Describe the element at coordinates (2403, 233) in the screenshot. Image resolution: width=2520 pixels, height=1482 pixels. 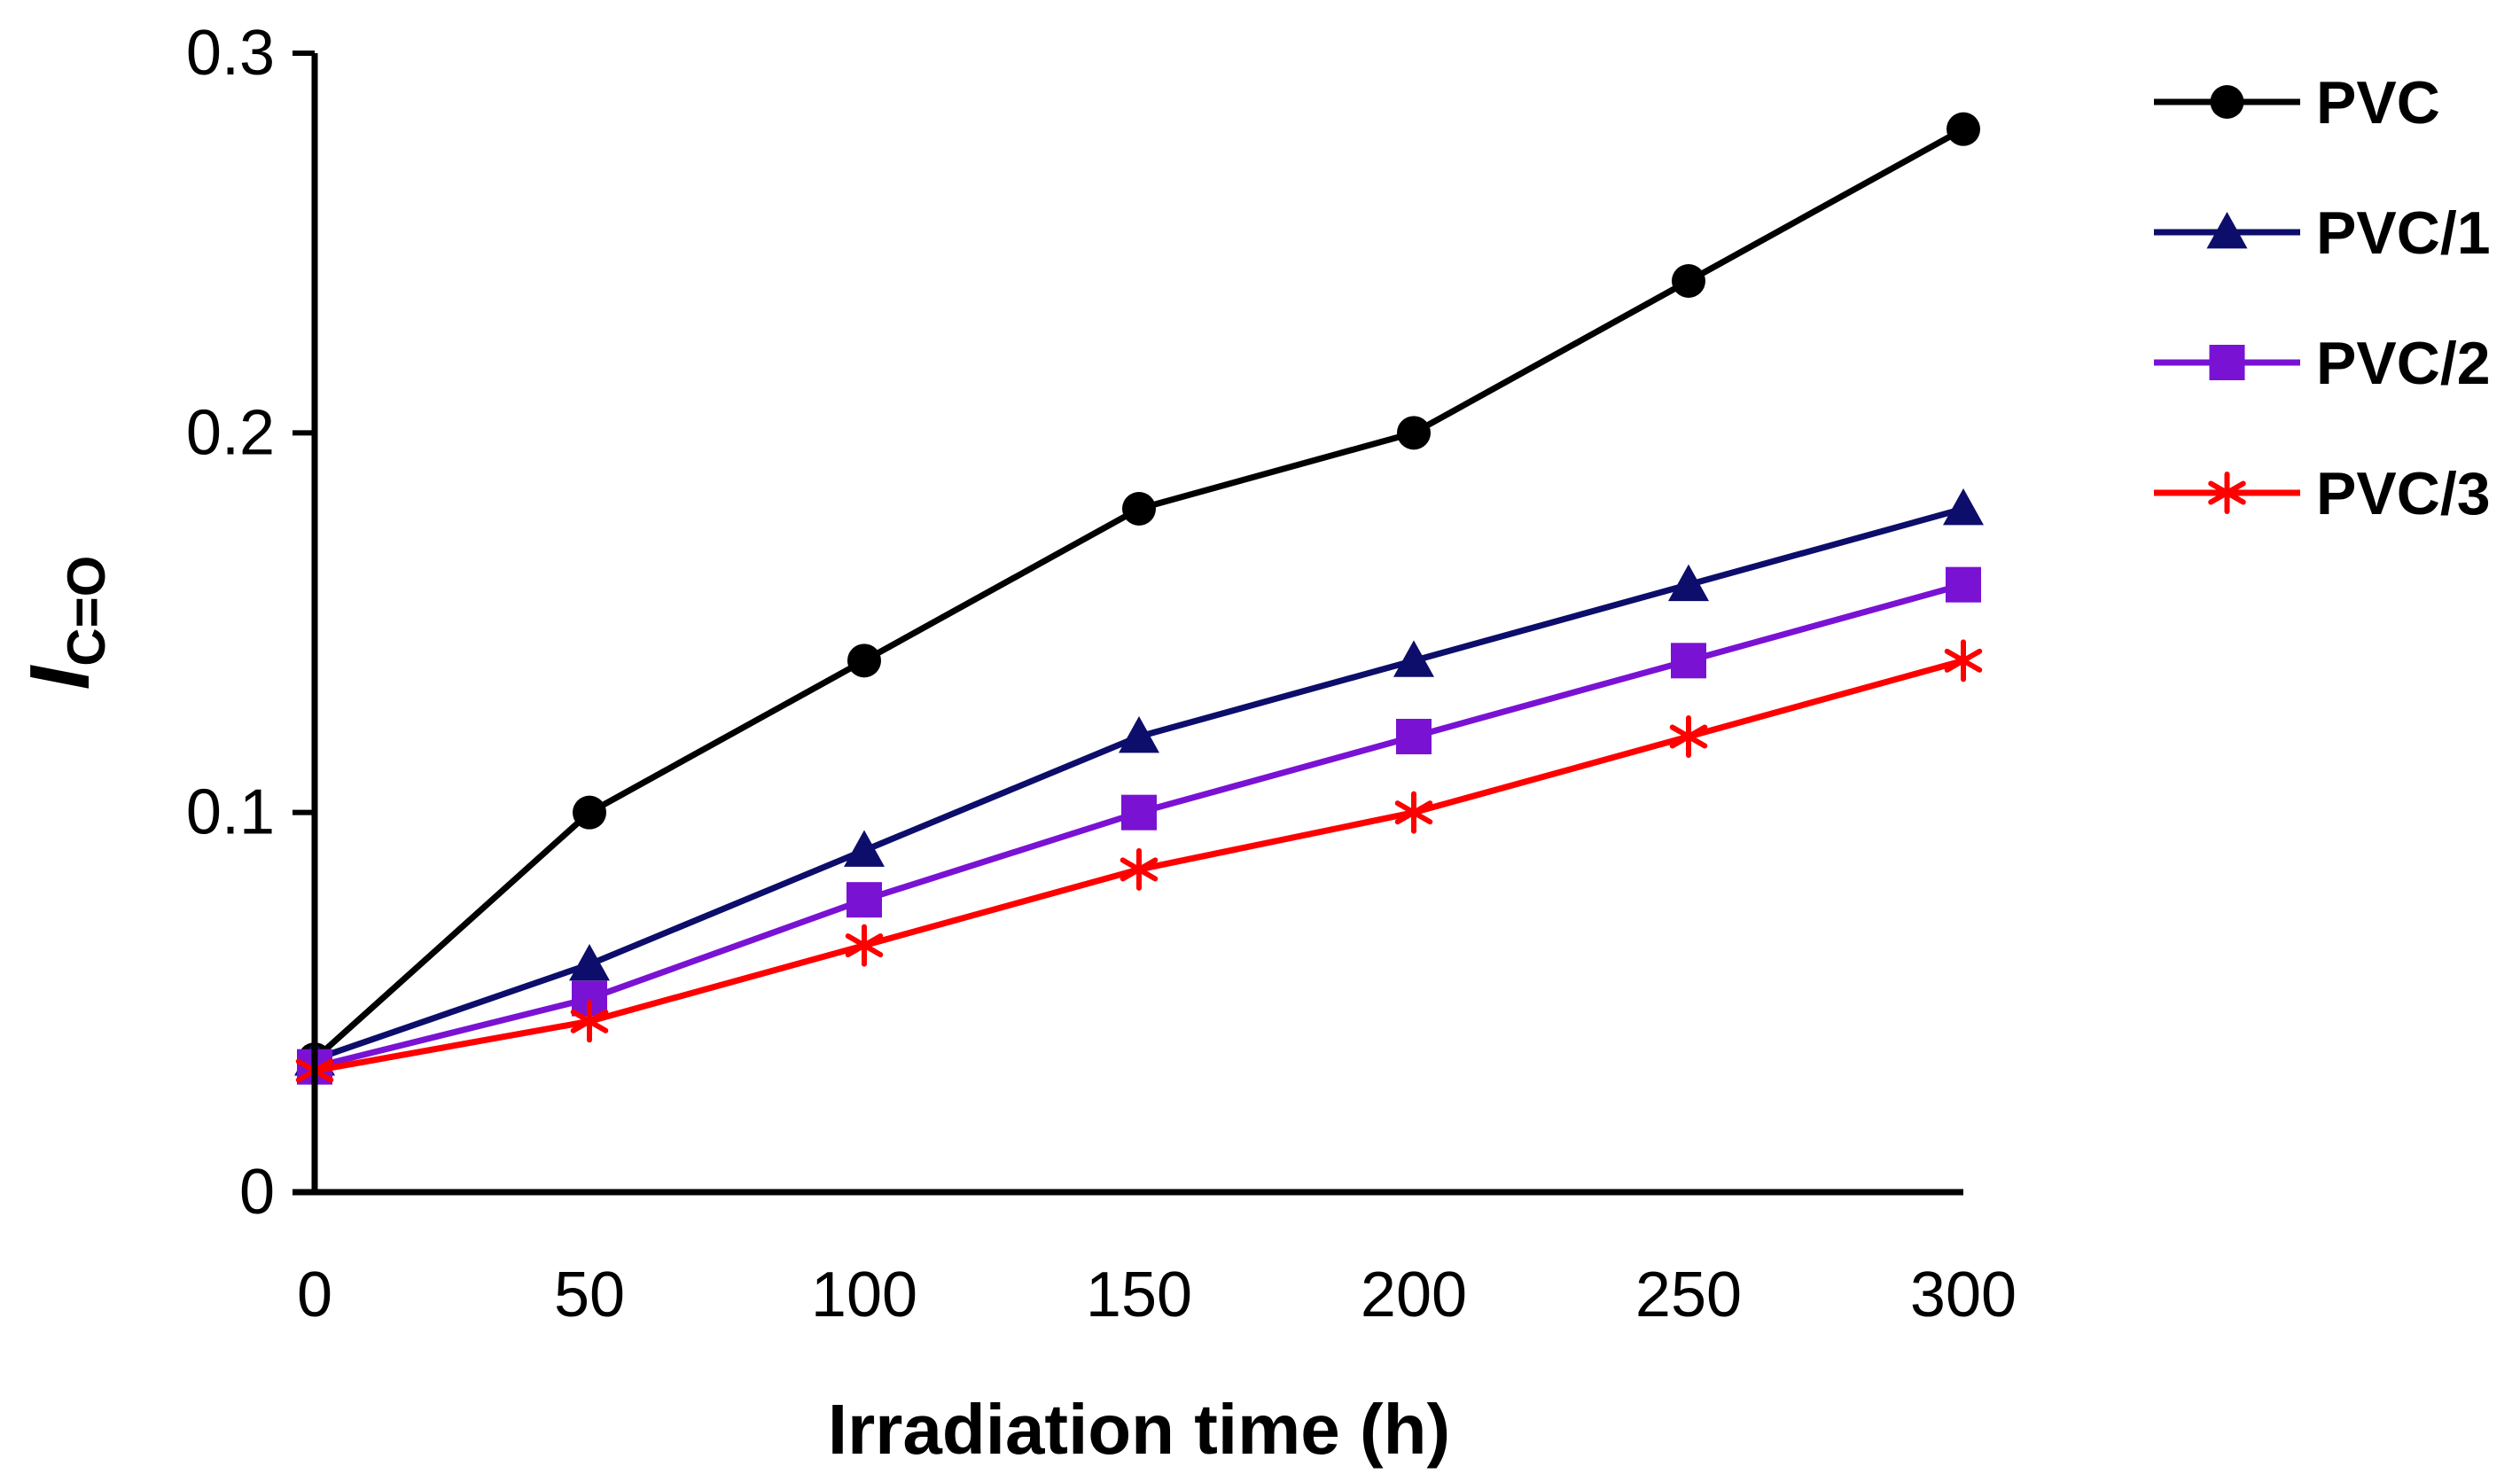
I see `legend-label: PVC/1` at that location.